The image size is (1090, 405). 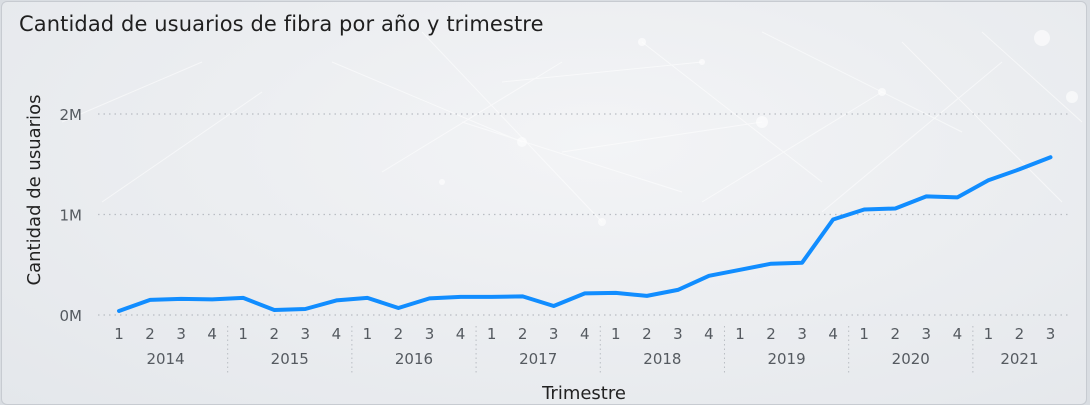 I want to click on year-label: 2015, so click(x=290, y=359).